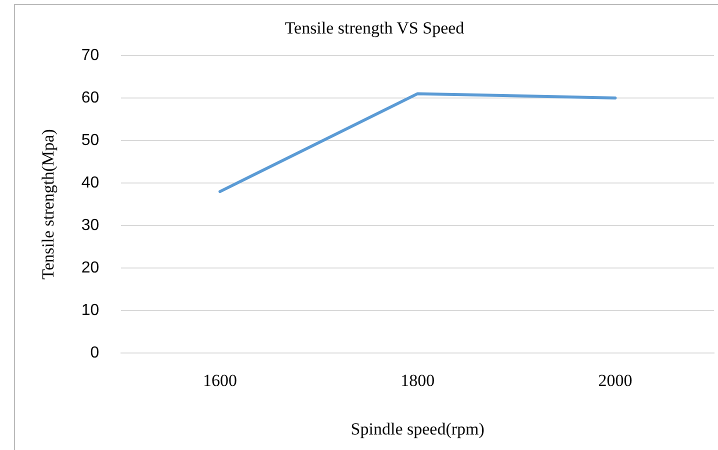 The image size is (718, 450). What do you see at coordinates (90, 268) in the screenshot?
I see `y-tick-label: 20` at bounding box center [90, 268].